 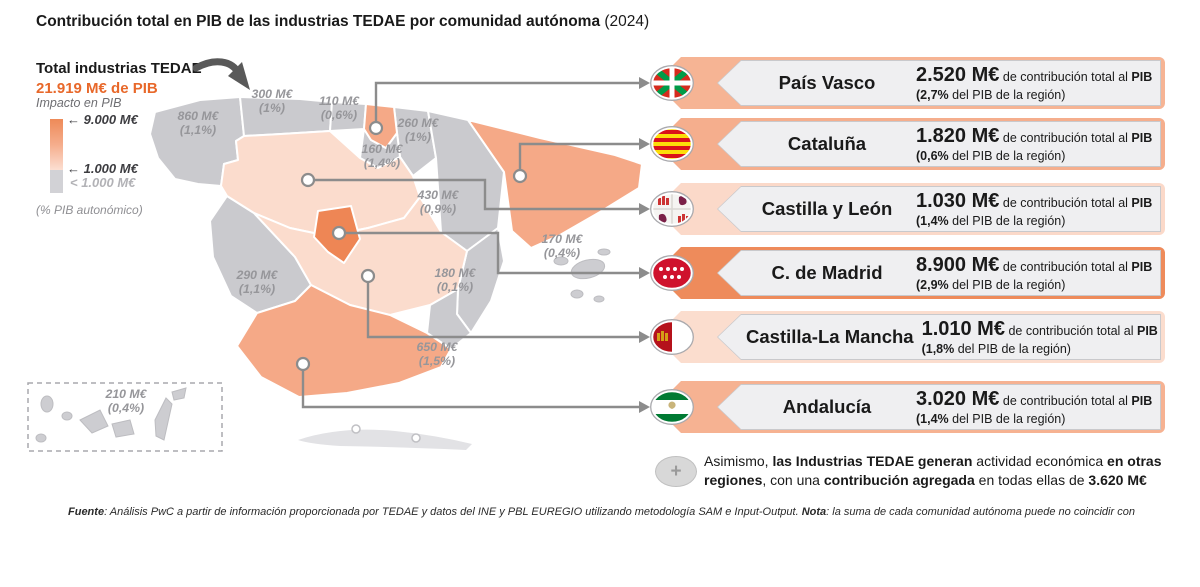 I want to click on canary-islands, so click(x=111, y=415).